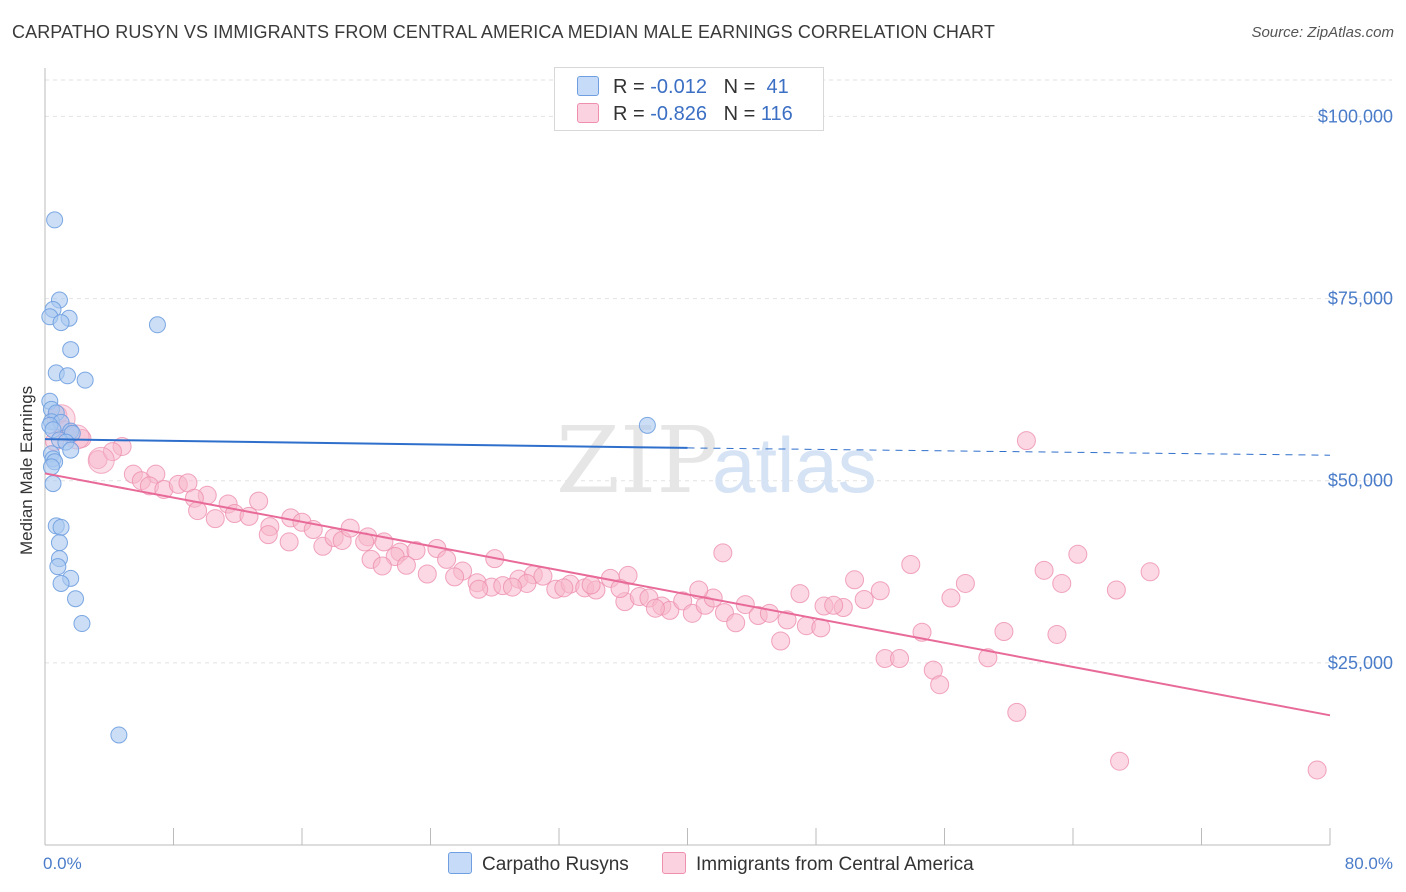 Image resolution: width=1406 pixels, height=892 pixels. Describe the element at coordinates (366, 443) in the screenshot. I see `trend-line-rusyns` at that location.